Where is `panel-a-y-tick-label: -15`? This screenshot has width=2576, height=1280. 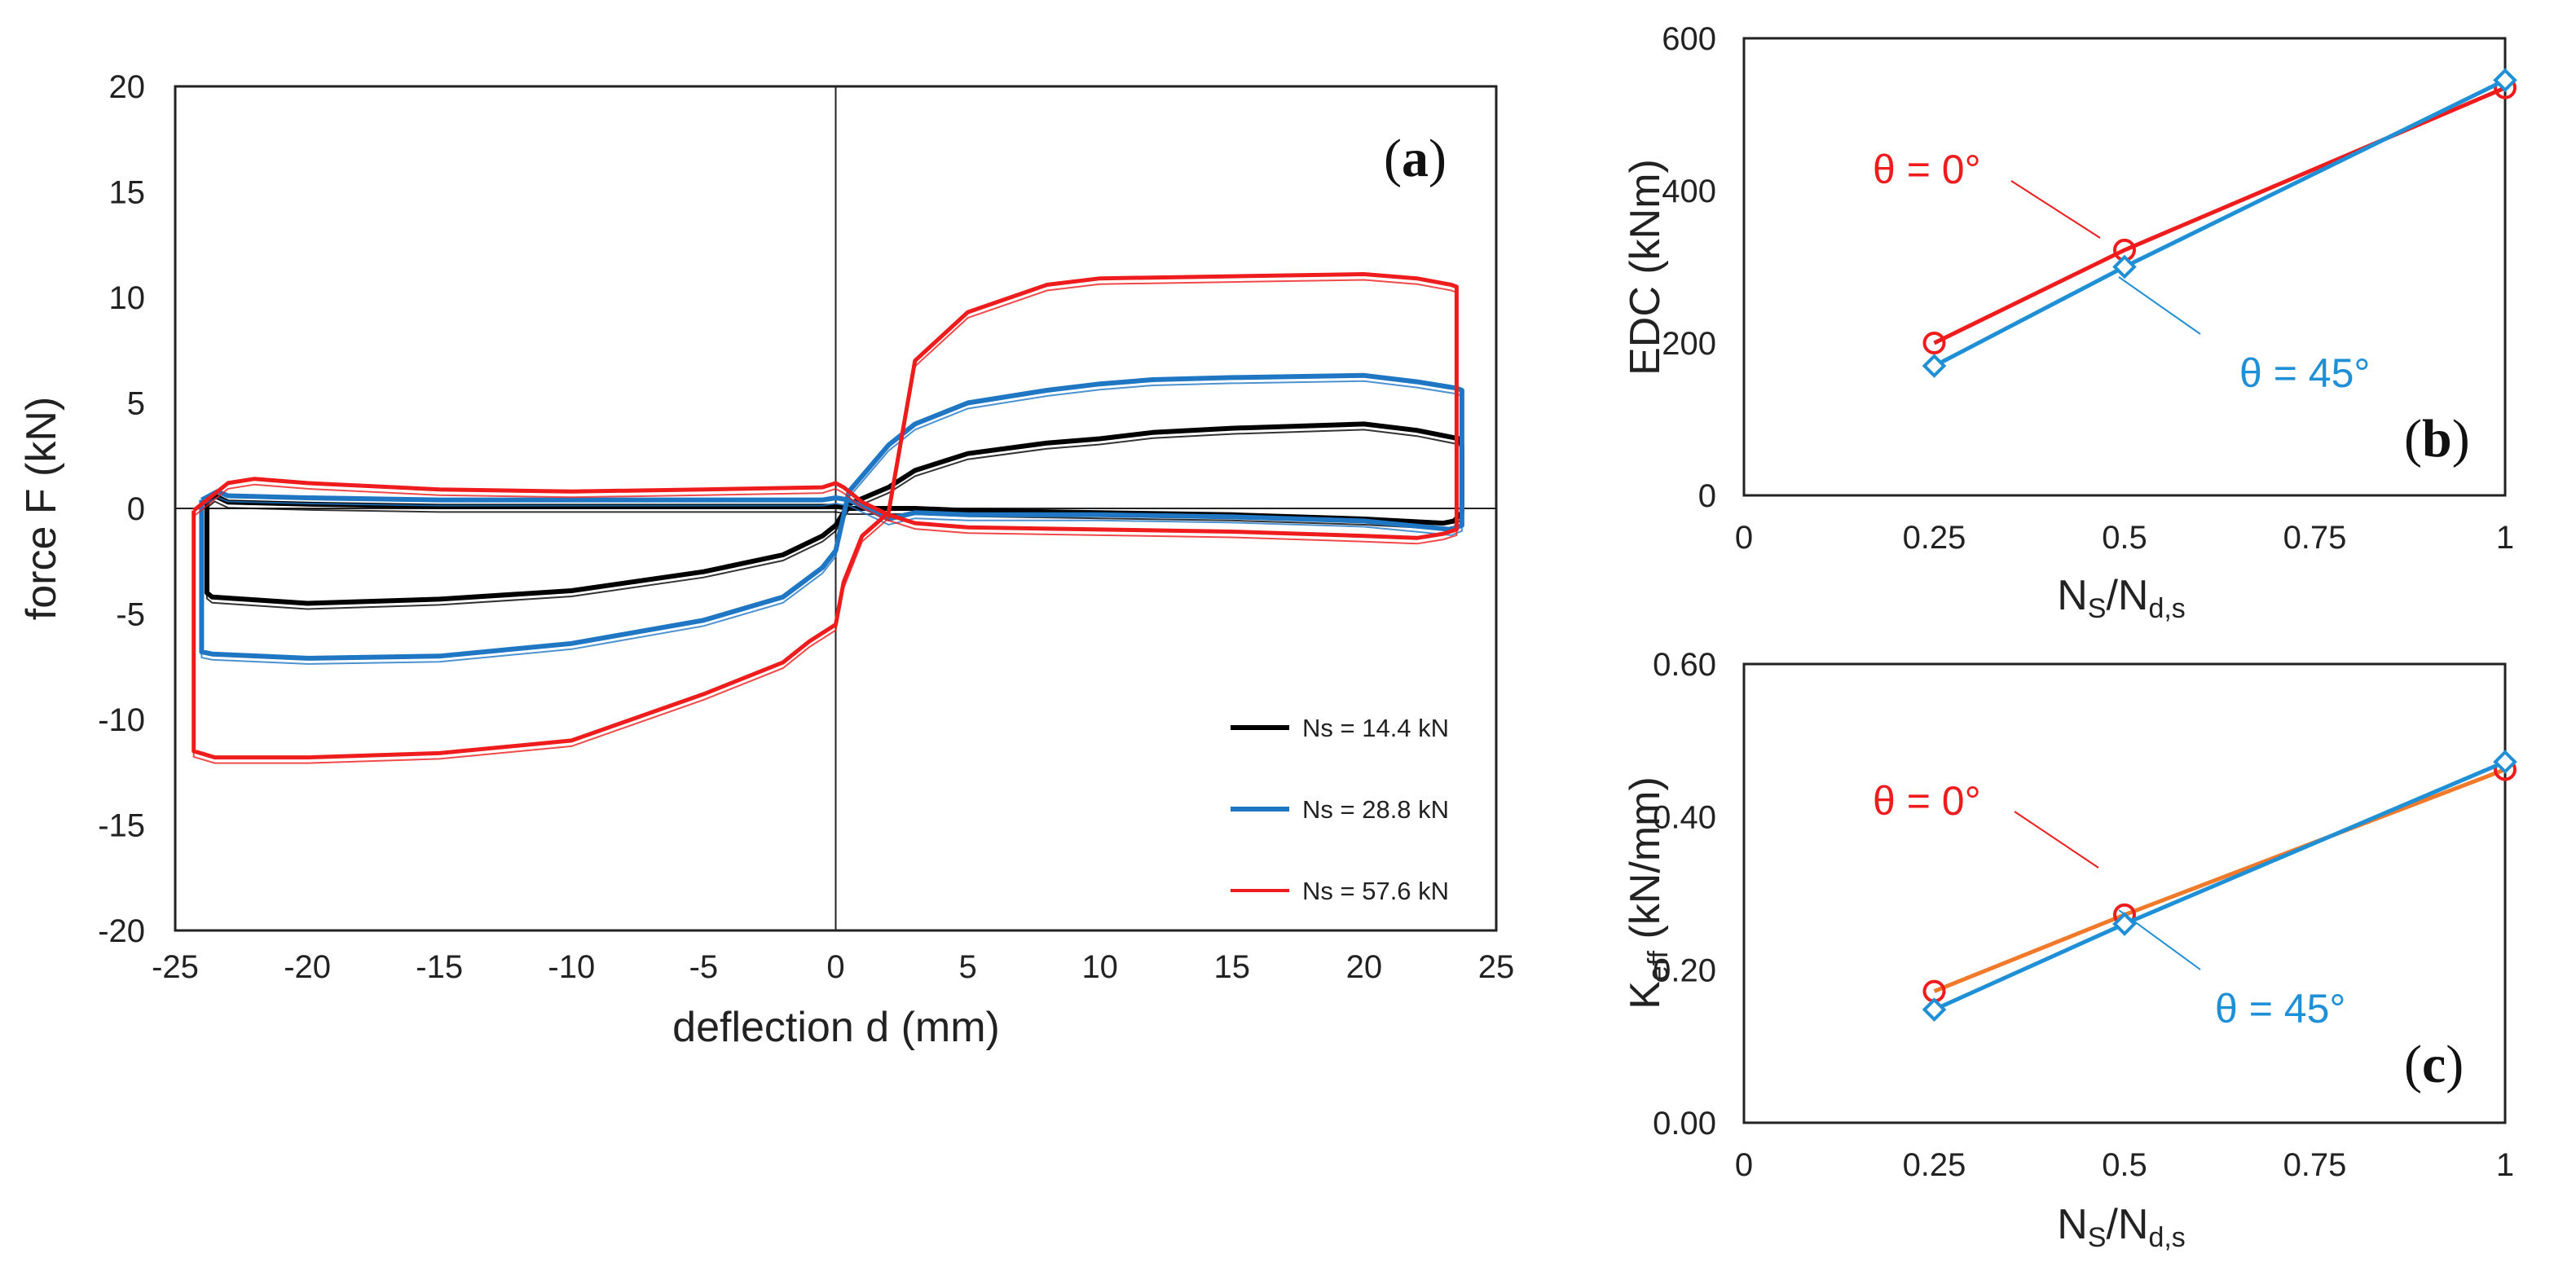 panel-a-y-tick-label: -15 is located at coordinates (122, 826).